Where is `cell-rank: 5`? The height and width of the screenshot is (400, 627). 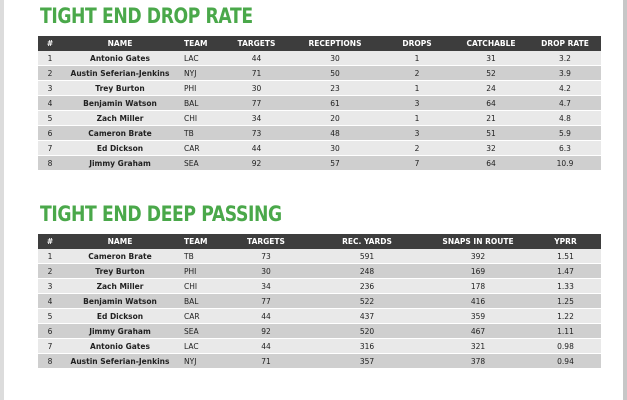 cell-rank: 5 is located at coordinates (50, 316).